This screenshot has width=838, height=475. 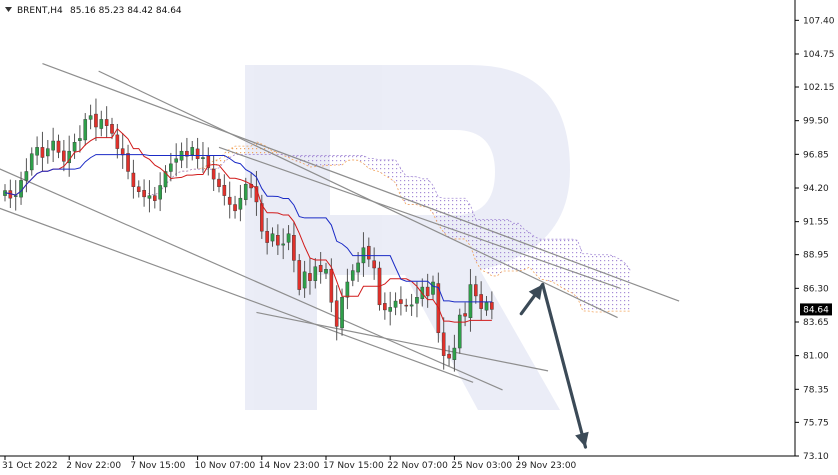 What do you see at coordinates (126, 11) in the screenshot?
I see `ohlc-label: 85.16 85.23 84.42 84.64` at bounding box center [126, 11].